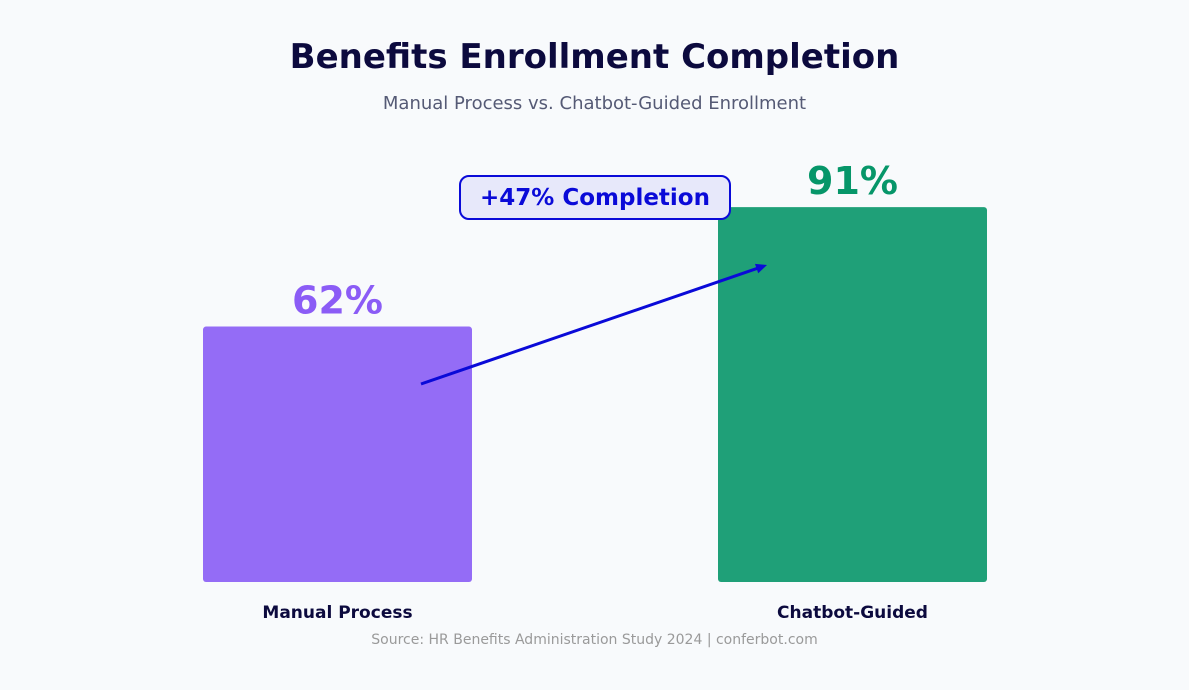 The width and height of the screenshot is (1189, 690). I want to click on annotation-layer: +47% Completion, so click(595, 197).